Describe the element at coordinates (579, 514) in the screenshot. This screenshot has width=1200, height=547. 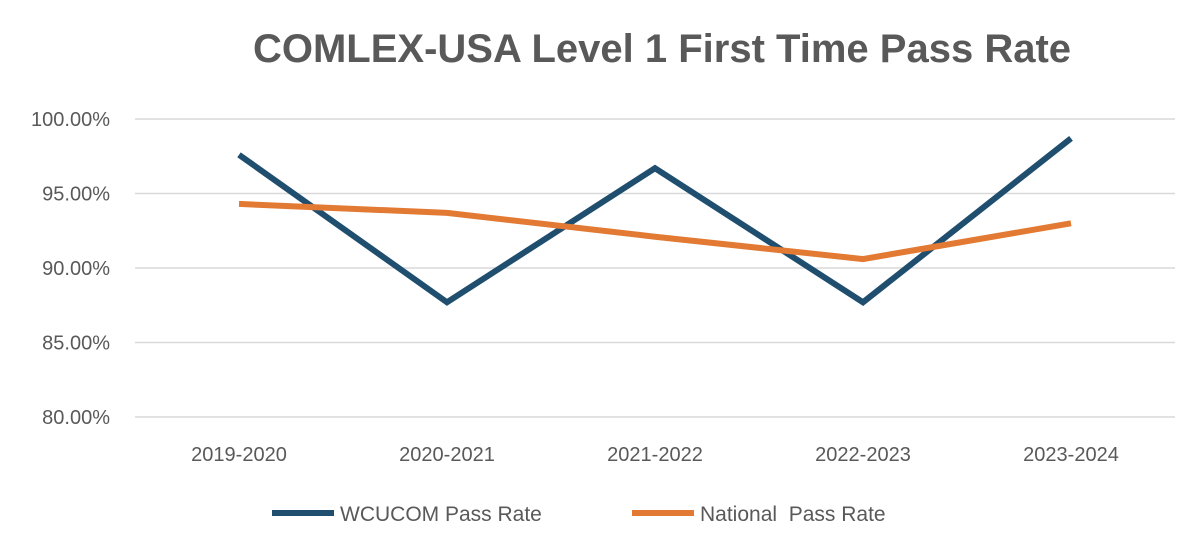
I see `legend: WCUCOM Pass Rate National Pass Rate` at that location.